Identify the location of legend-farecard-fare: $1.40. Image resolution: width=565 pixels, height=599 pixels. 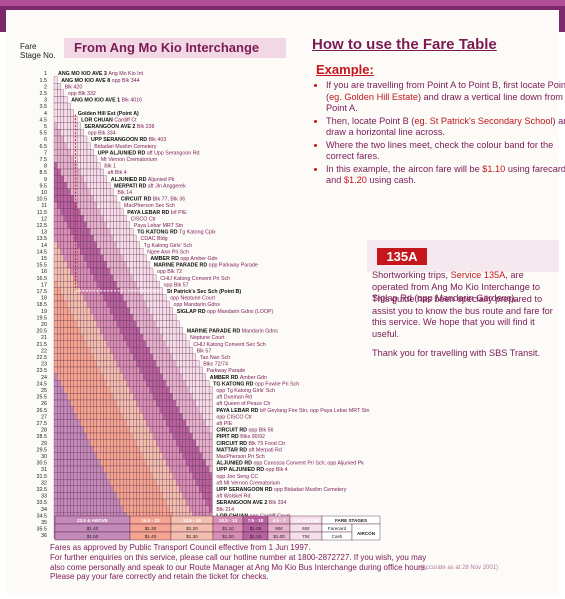
(93, 528).